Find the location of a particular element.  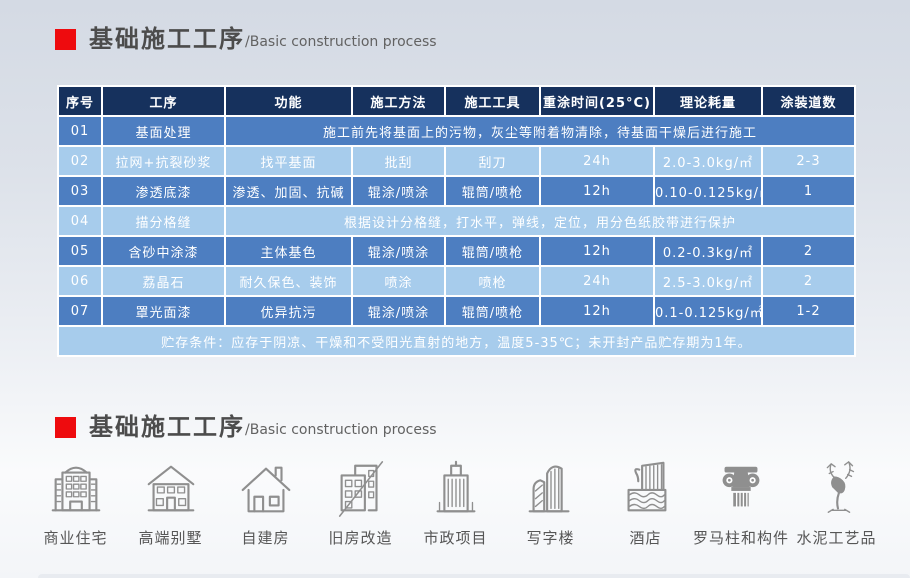

cell-method: 批刮 is located at coordinates (398, 161).